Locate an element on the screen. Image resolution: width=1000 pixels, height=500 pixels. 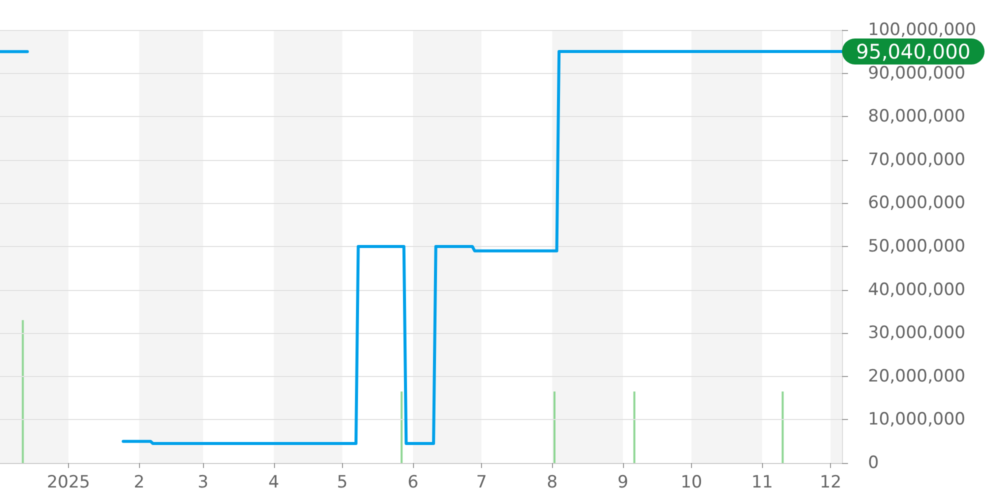
y-tick-label: 30,000,000 is located at coordinates (917, 333).